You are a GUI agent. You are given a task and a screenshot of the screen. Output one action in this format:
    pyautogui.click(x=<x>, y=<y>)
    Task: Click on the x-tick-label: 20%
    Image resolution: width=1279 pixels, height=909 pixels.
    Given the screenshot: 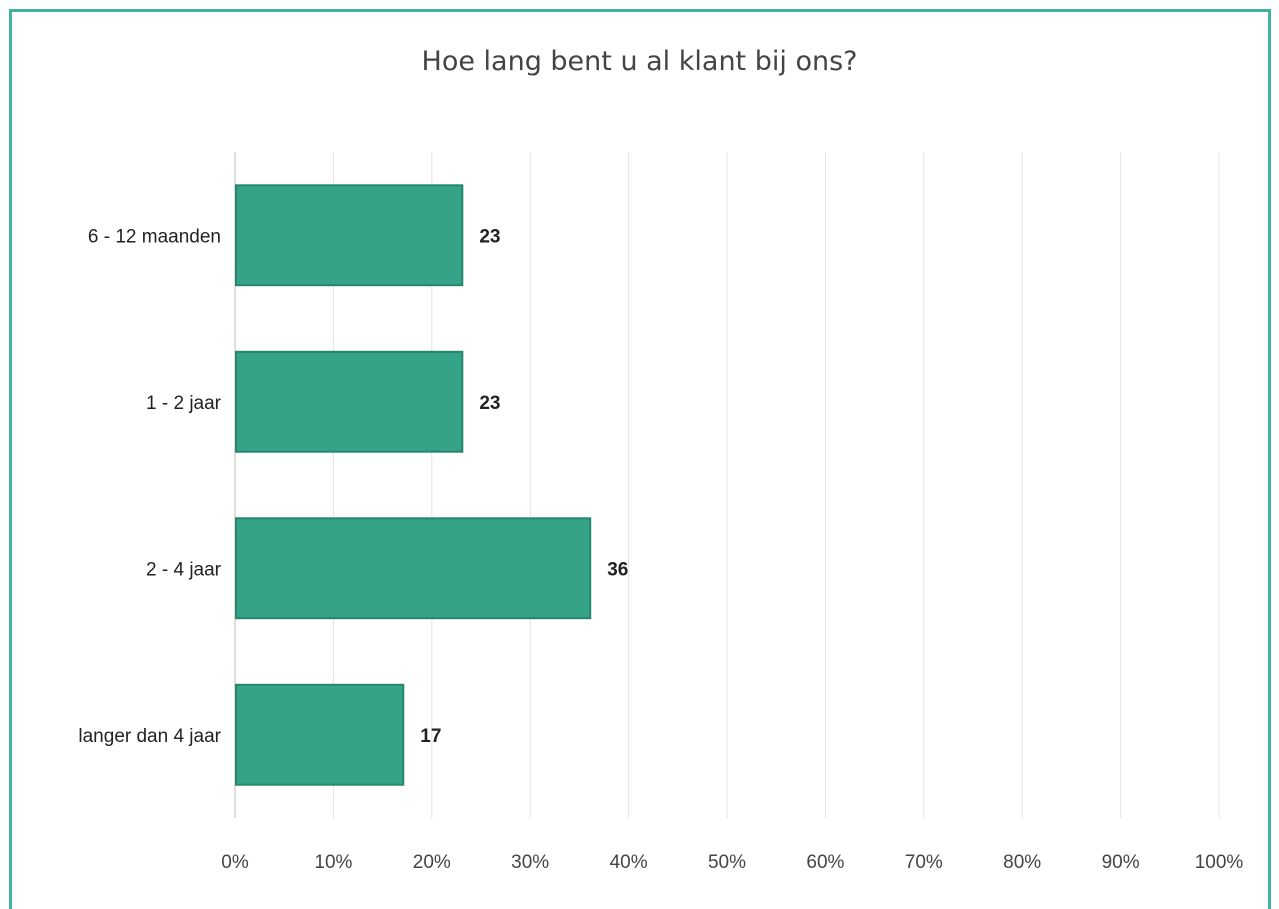 What is the action you would take?
    pyautogui.click(x=432, y=862)
    